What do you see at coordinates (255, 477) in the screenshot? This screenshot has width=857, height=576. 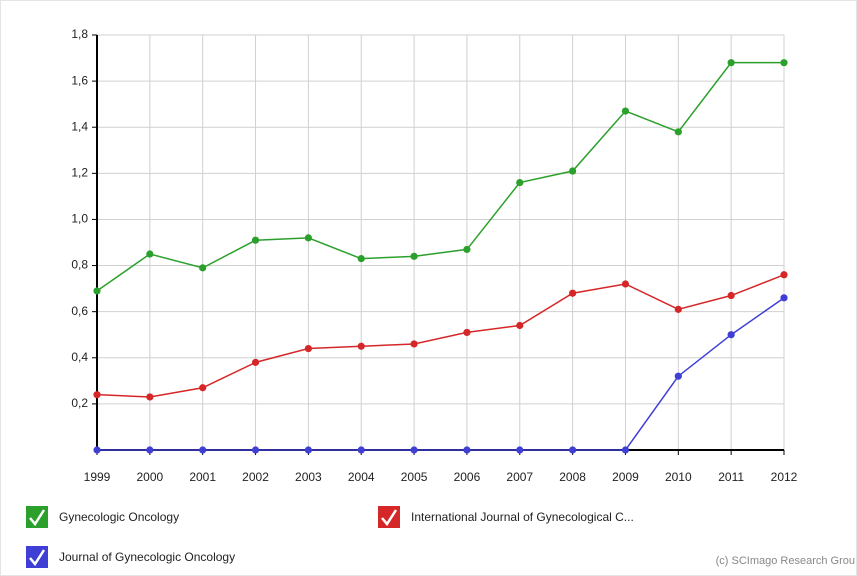 I see `x-tick-label: 2002` at bounding box center [255, 477].